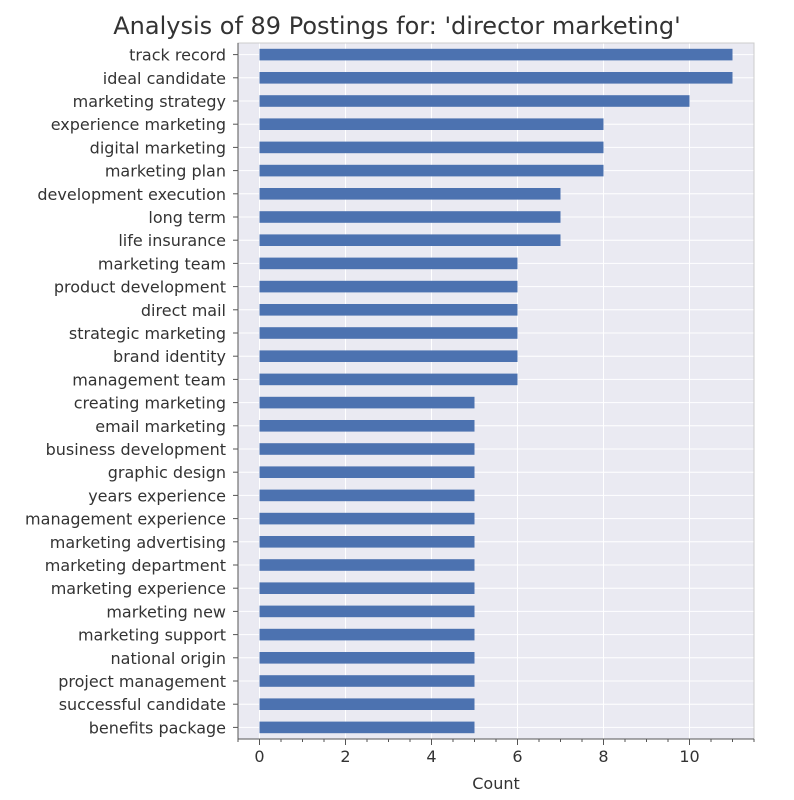 Image resolution: width=794 pixels, height=800 pixels. What do you see at coordinates (603, 756) in the screenshot?
I see `x-tick-label: 8` at bounding box center [603, 756].